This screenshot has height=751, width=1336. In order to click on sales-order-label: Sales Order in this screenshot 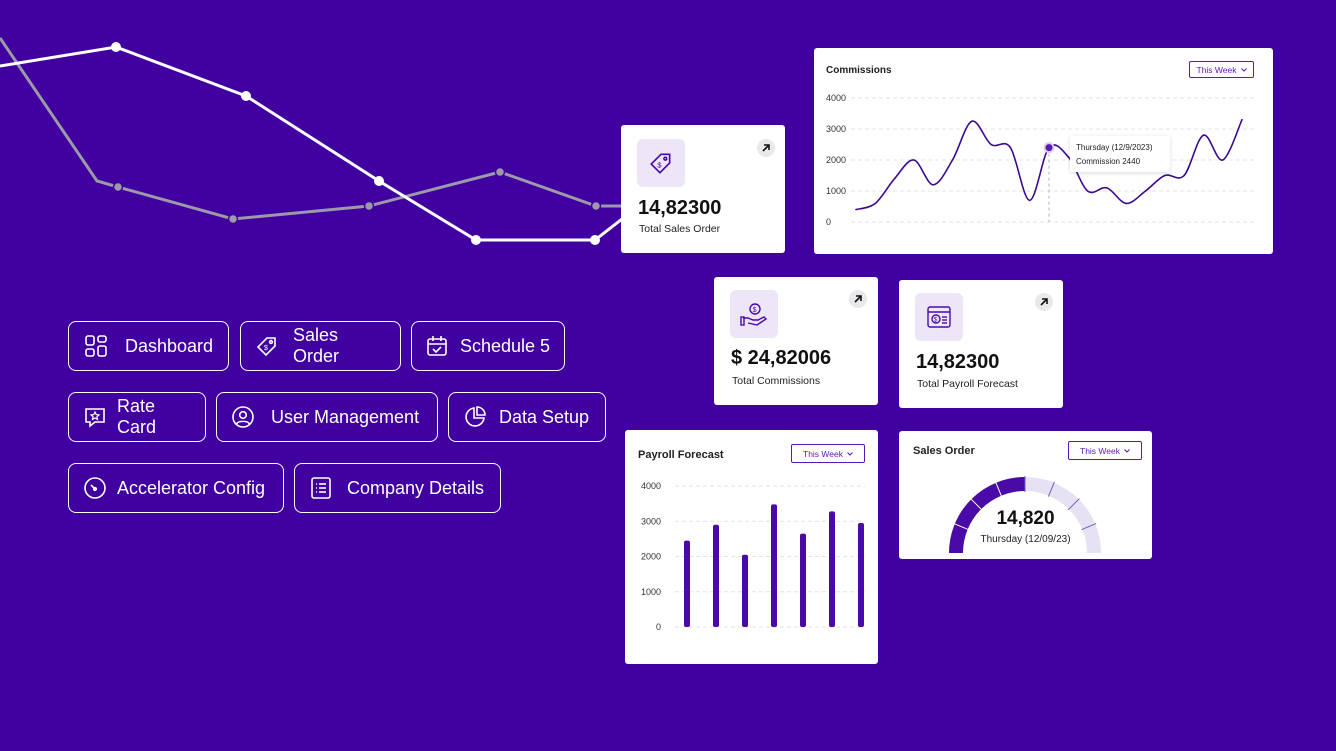, I will do `click(316, 345)`.